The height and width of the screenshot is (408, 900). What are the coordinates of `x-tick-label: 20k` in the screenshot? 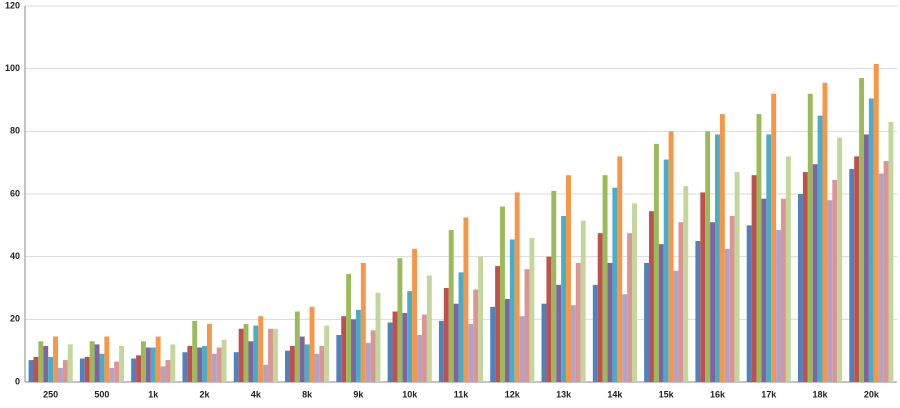 It's located at (872, 394).